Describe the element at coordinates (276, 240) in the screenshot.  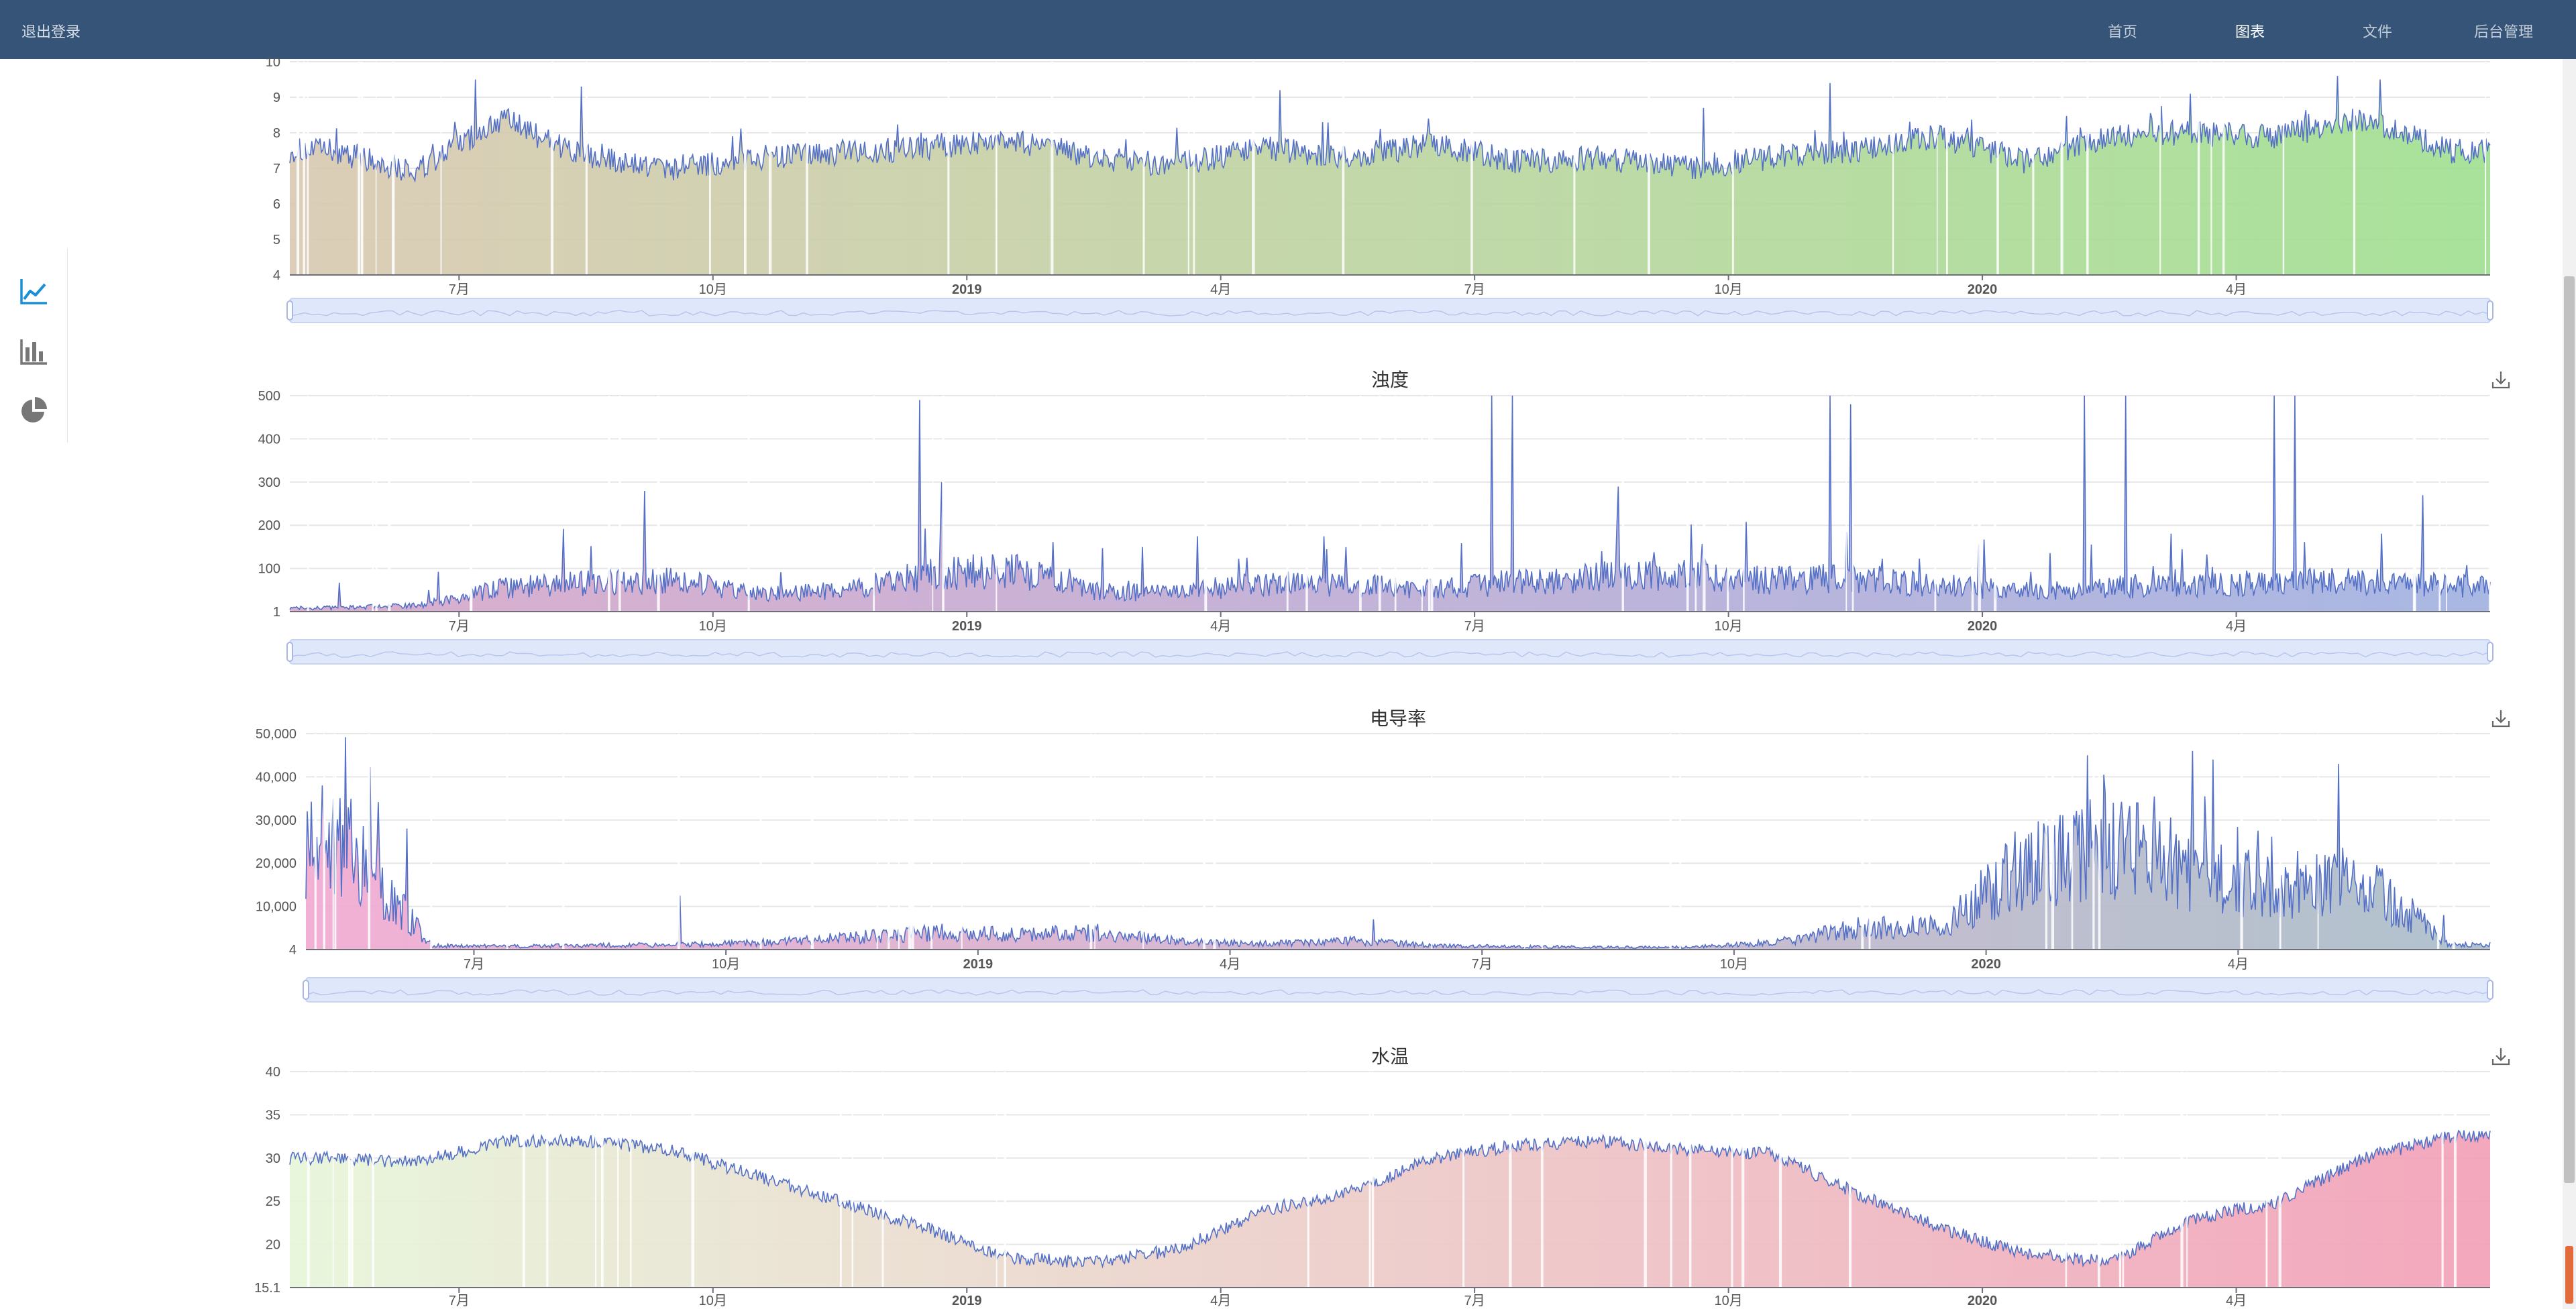
I see `y-tick-label: 5` at that location.